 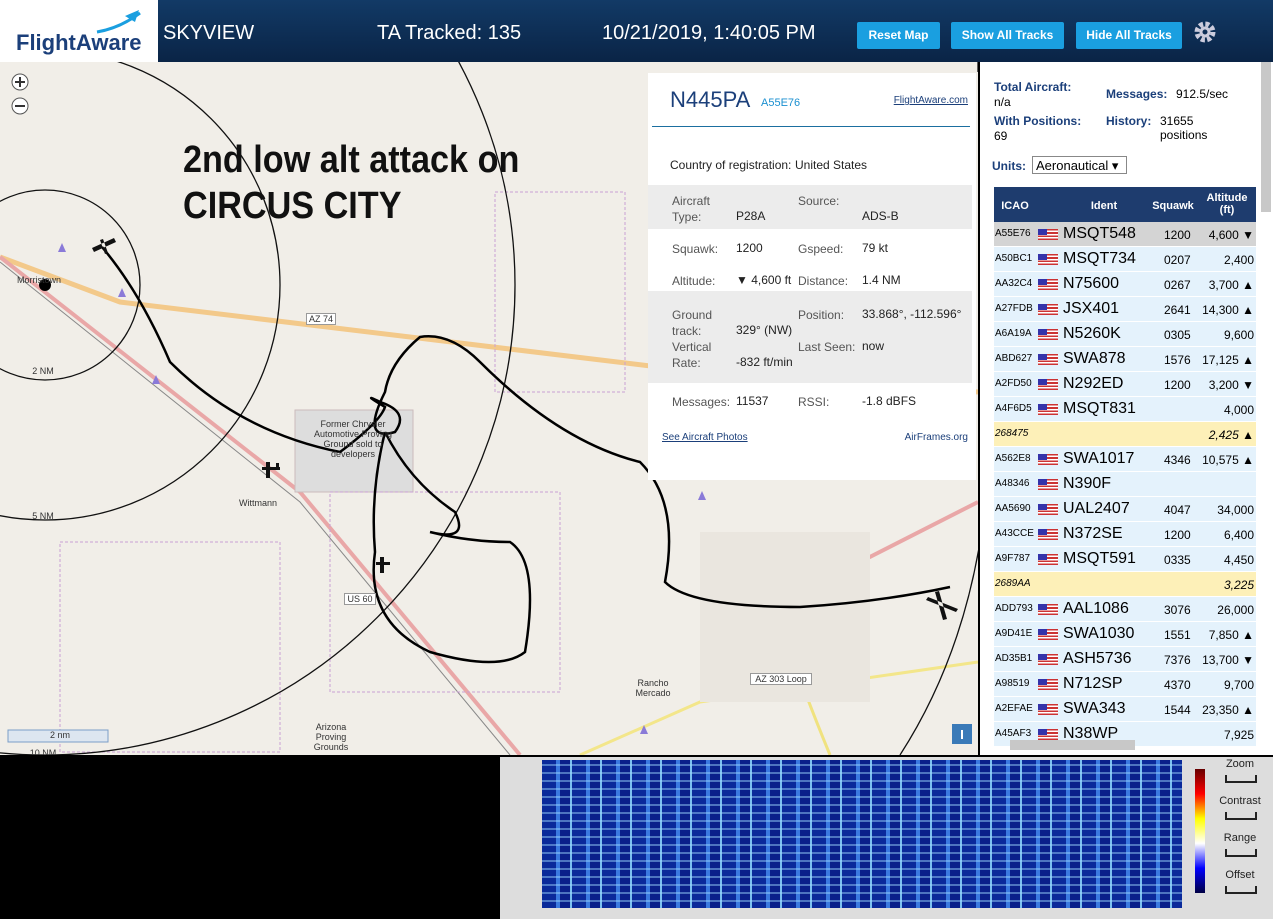 I want to click on field-label: Messages:, so click(x=701, y=402).